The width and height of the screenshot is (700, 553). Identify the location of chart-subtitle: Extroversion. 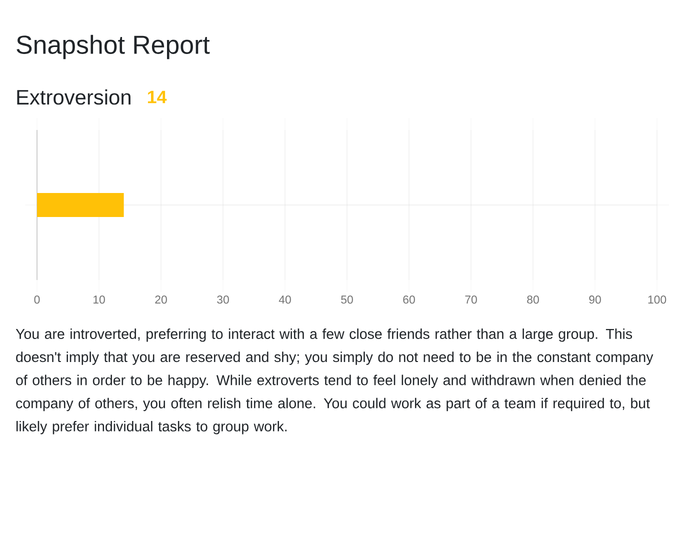
(73, 97).